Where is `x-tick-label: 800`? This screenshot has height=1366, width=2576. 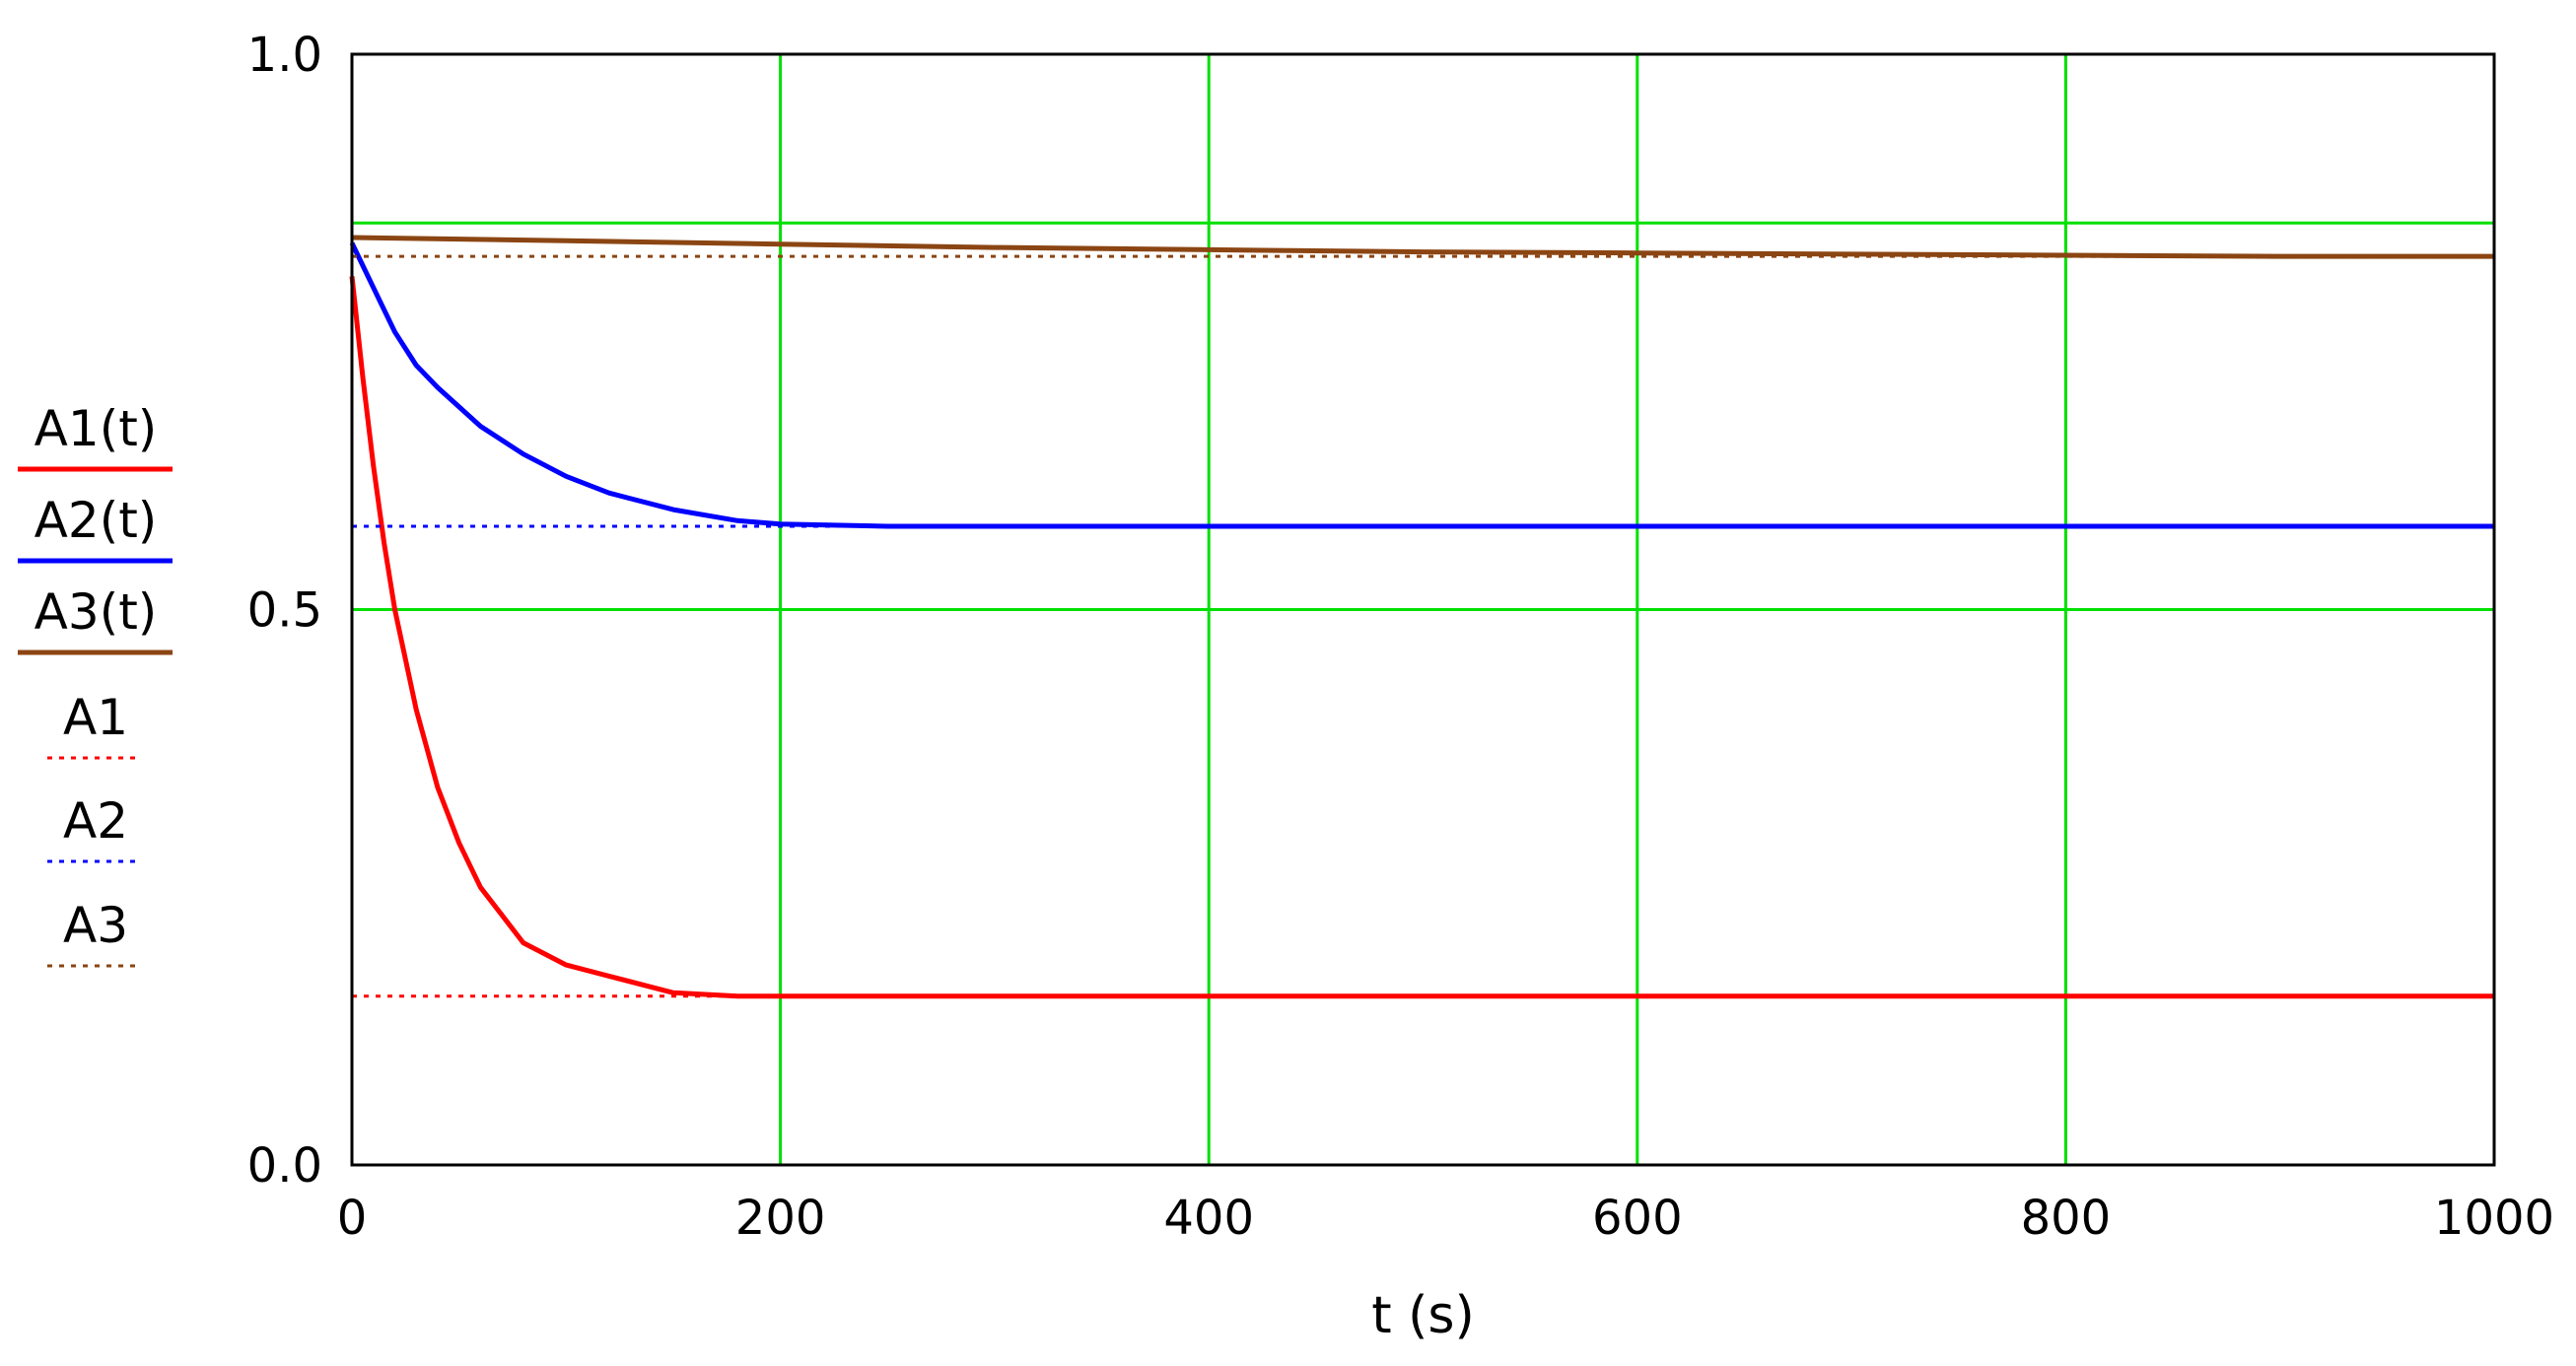
x-tick-label: 800 is located at coordinates (2066, 1218).